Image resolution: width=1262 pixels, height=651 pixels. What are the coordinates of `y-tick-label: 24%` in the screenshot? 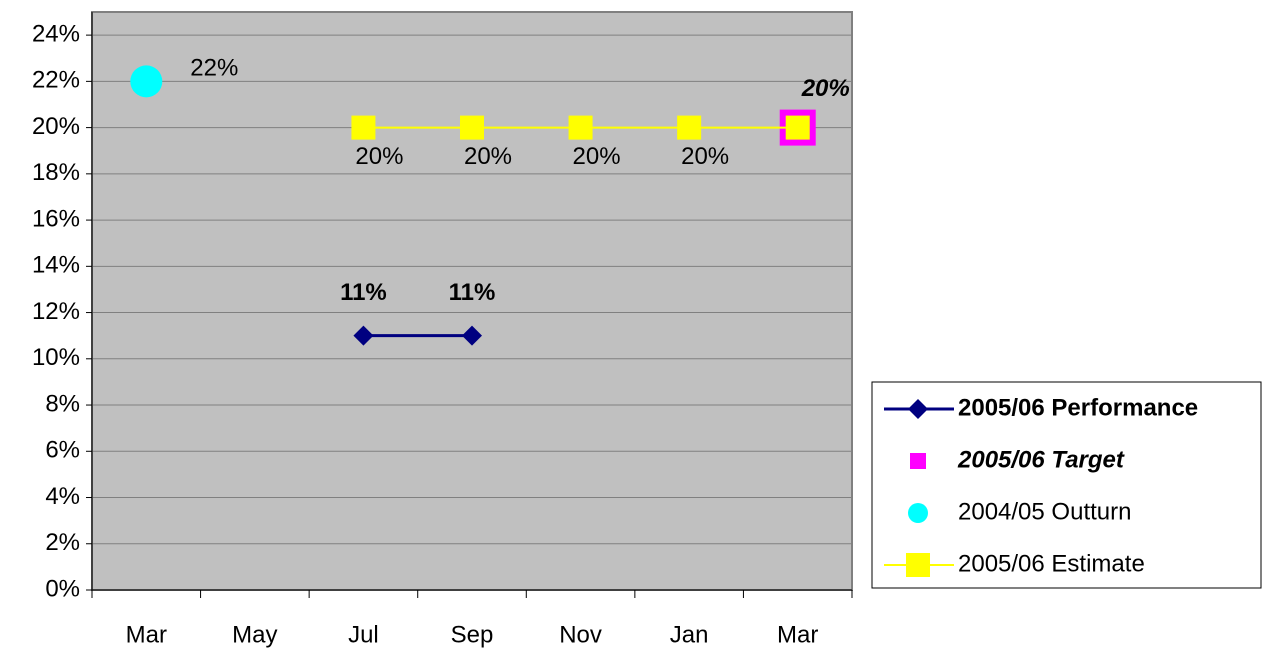 It's located at (56, 33).